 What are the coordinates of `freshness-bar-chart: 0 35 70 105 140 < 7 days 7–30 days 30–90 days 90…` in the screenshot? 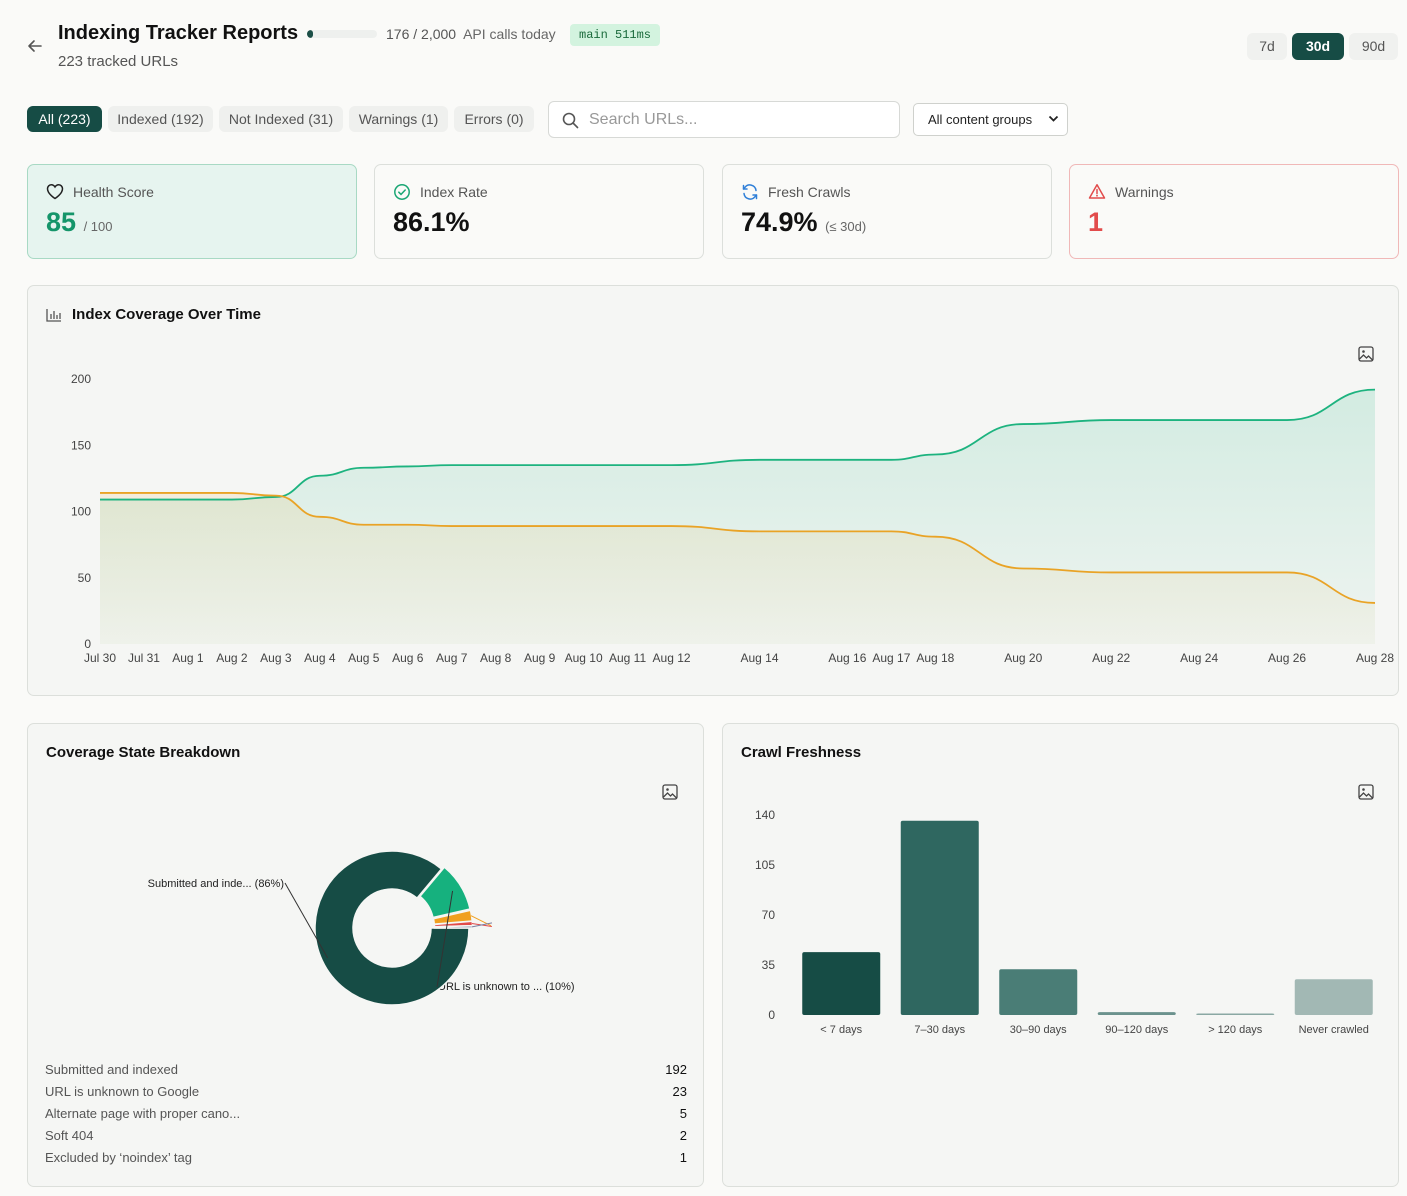 It's located at (1064, 922).